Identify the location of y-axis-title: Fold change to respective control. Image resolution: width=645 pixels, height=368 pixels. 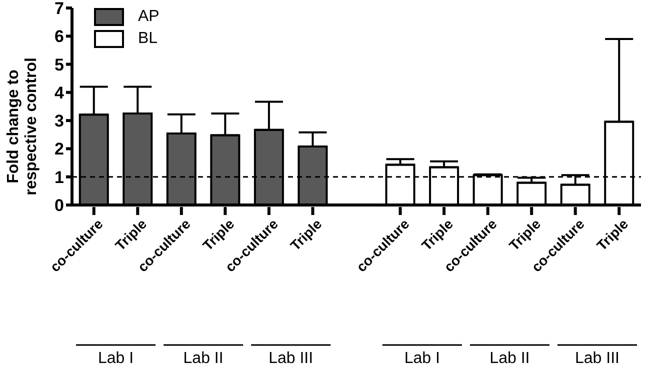
(22, 127).